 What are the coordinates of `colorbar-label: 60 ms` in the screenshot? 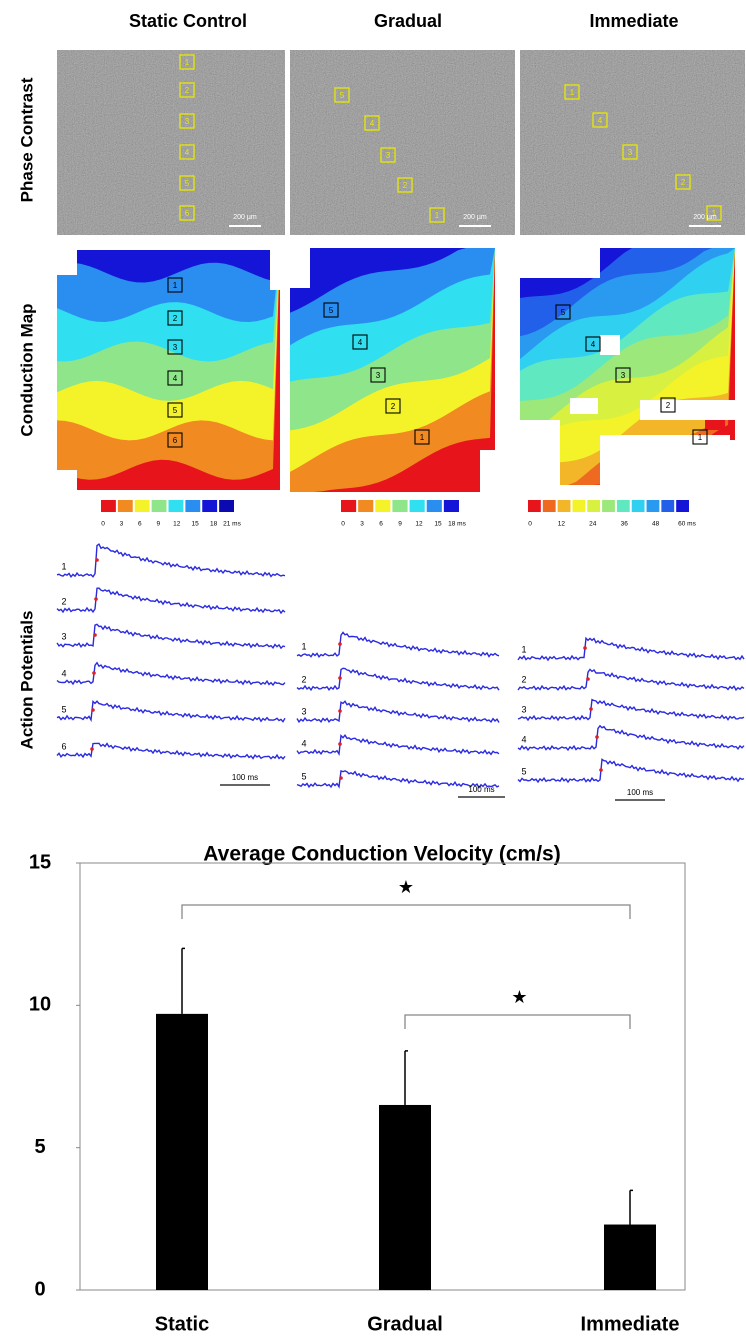 It's located at (687, 524).